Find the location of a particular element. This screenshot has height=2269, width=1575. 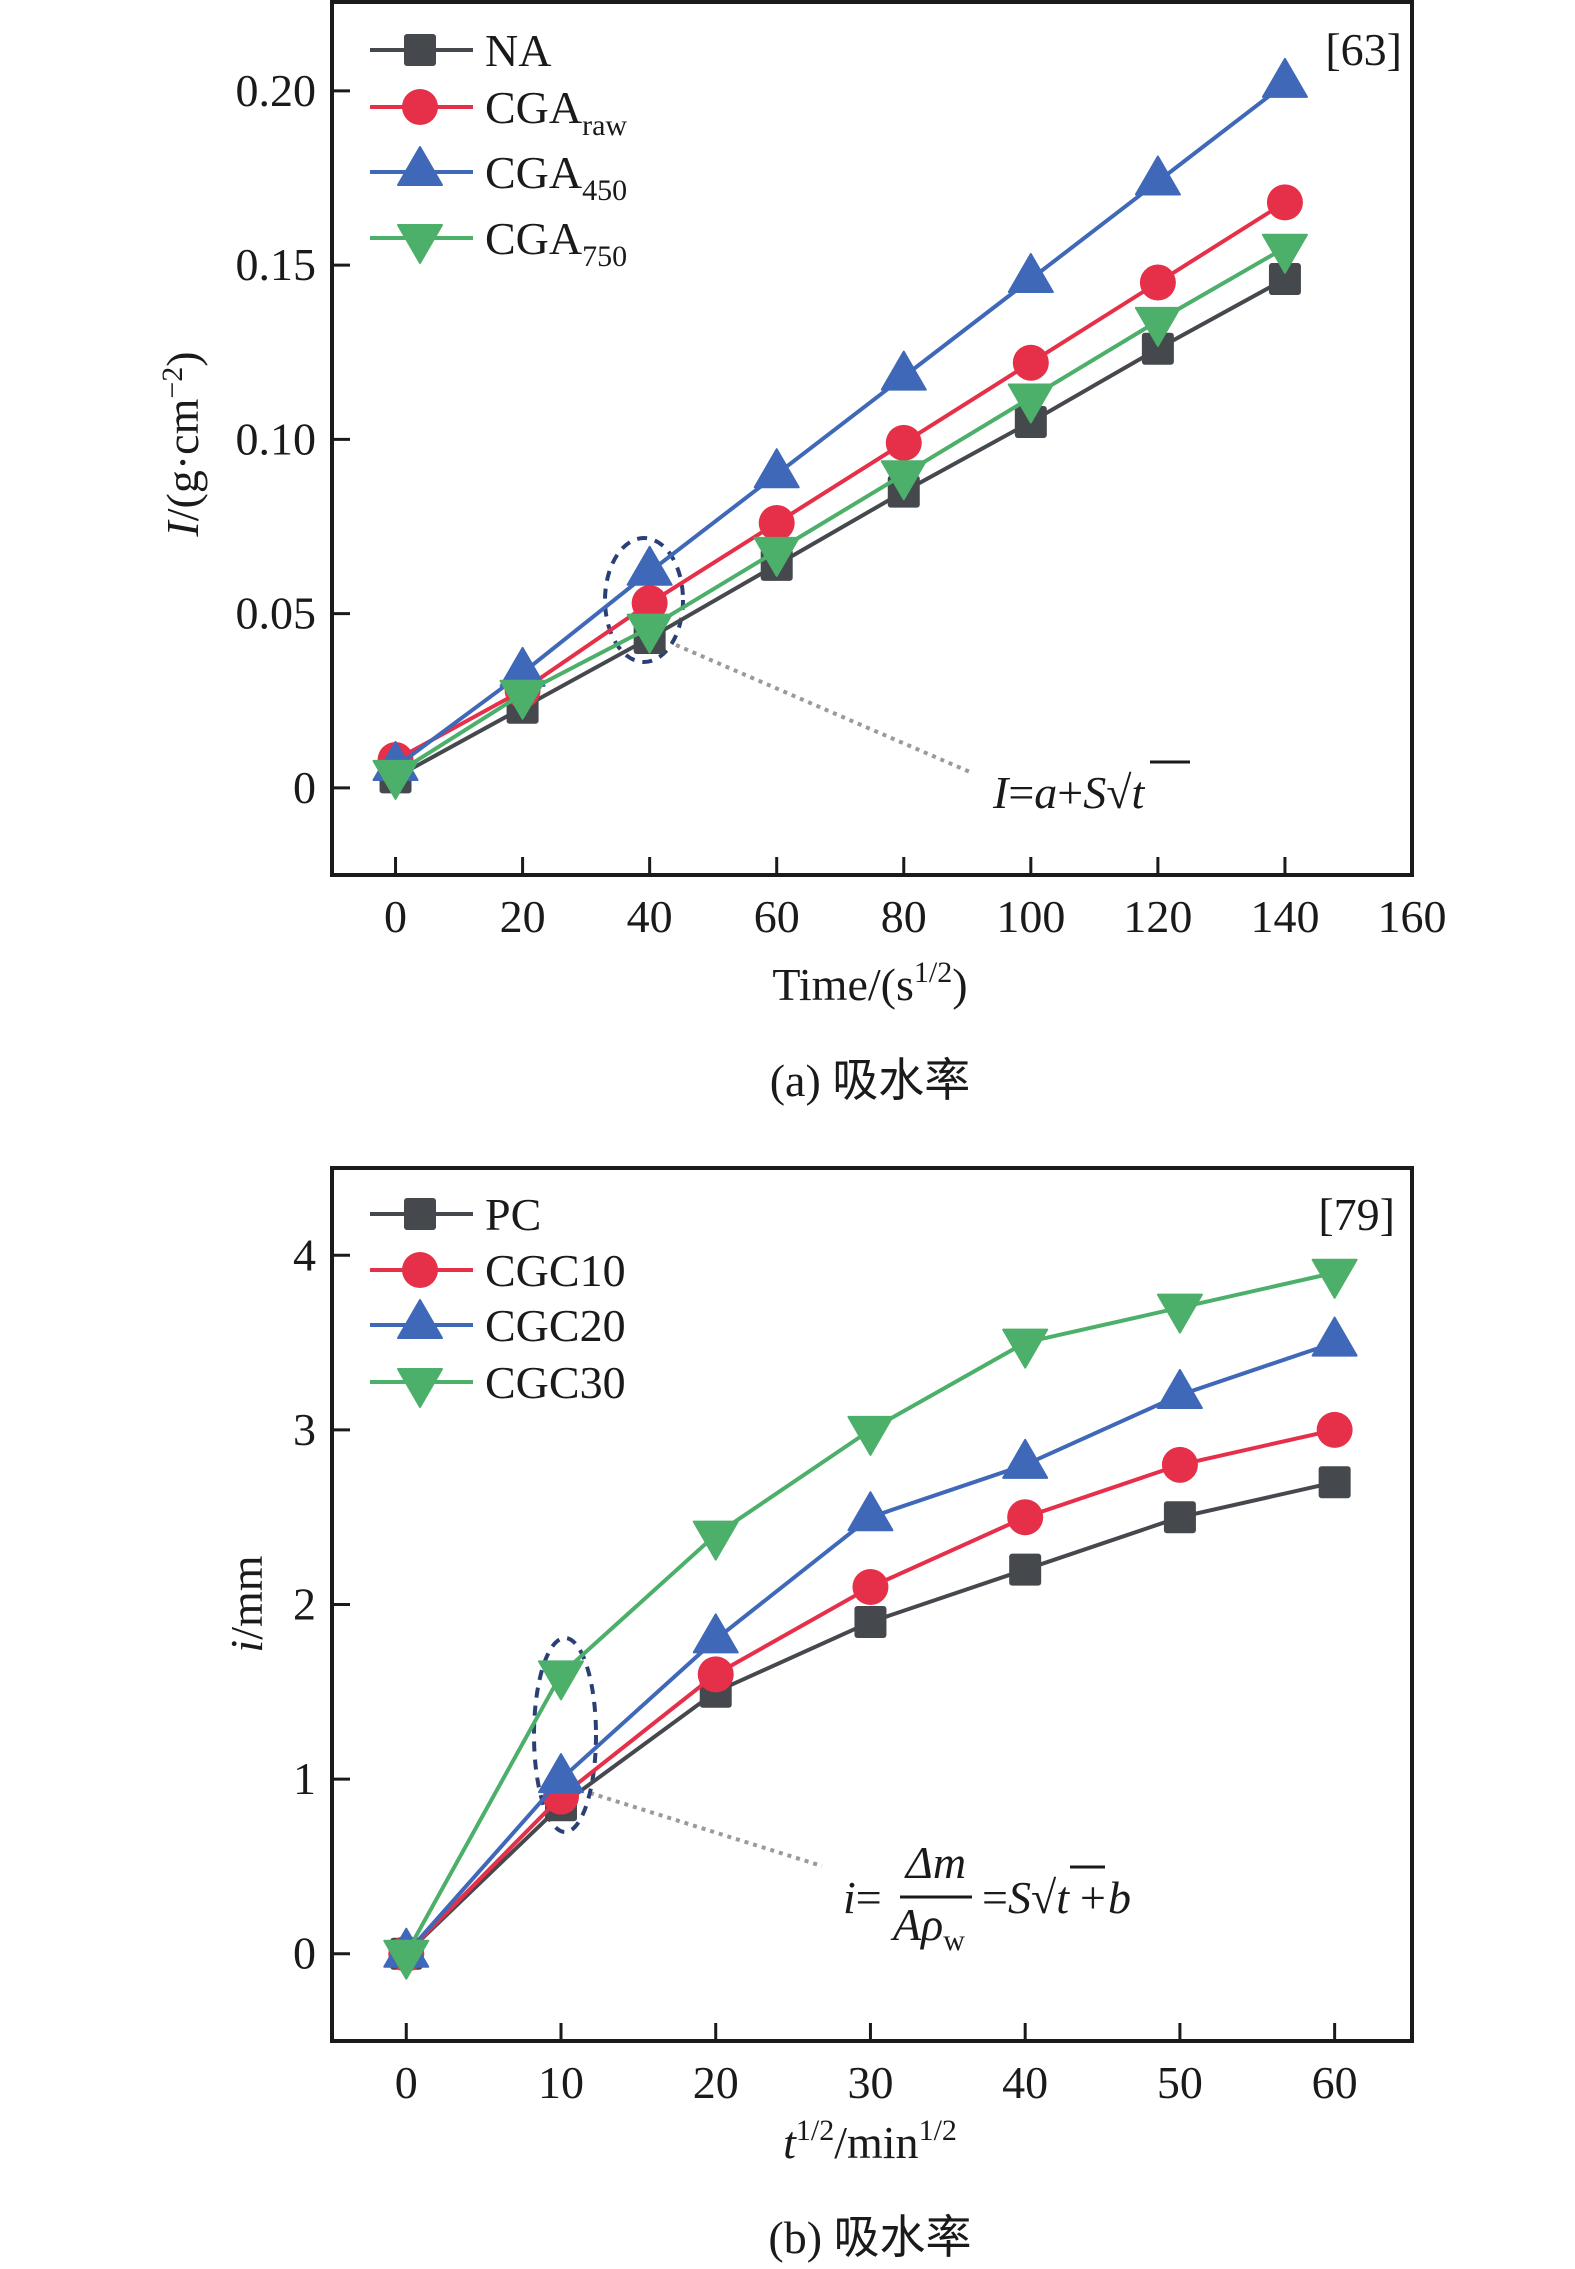

legend-label-main: CGC20 is located at coordinates (555, 1325).